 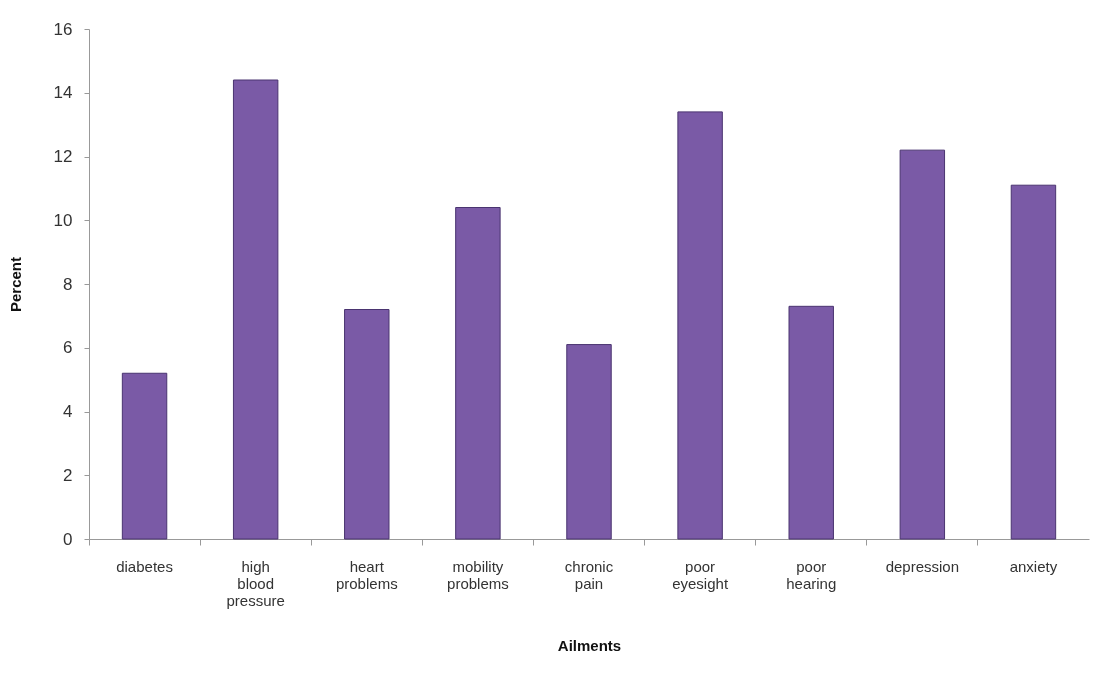 What do you see at coordinates (68, 411) in the screenshot?
I see `y-tick-label: 4` at bounding box center [68, 411].